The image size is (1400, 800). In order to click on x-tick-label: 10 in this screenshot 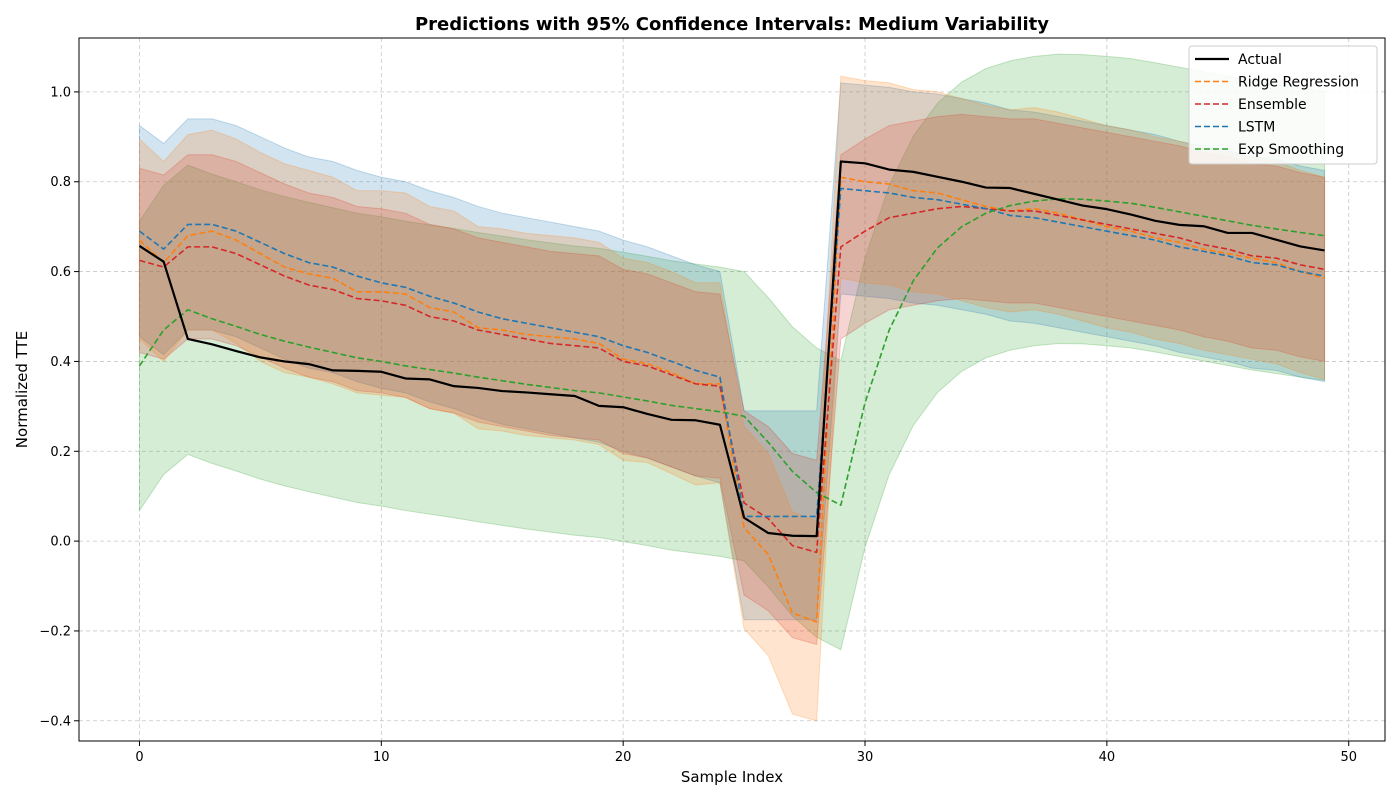, I will do `click(381, 757)`.